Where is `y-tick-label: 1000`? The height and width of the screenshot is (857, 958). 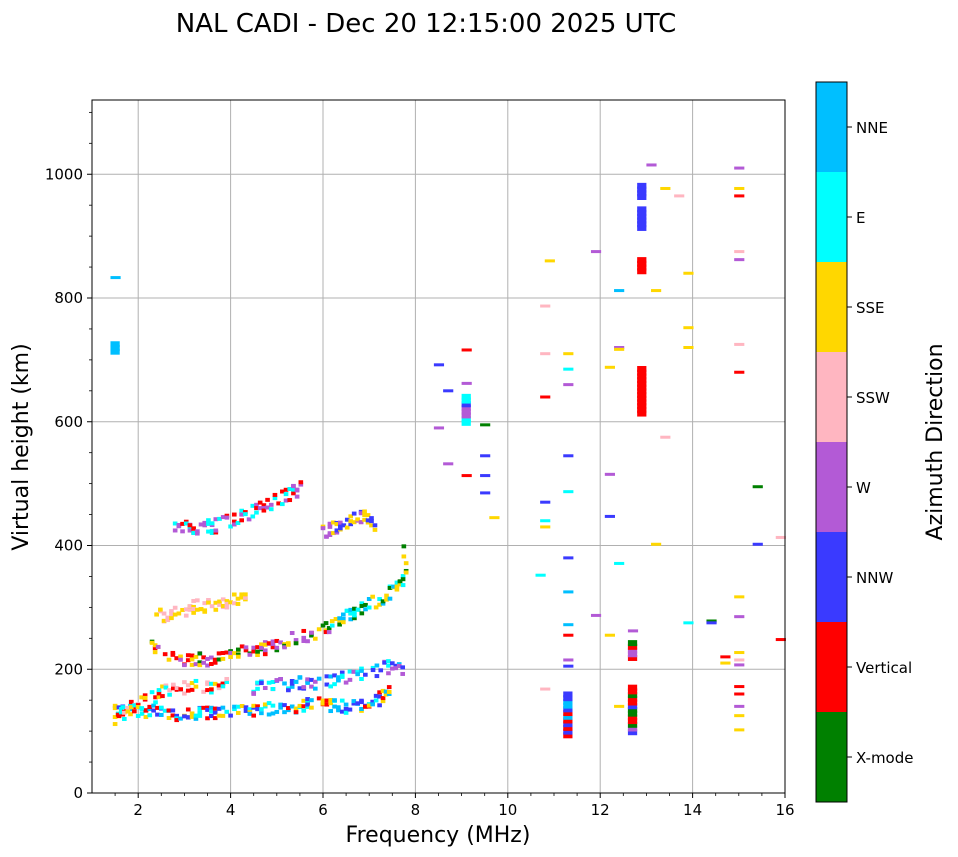
y-tick-label: 1000 is located at coordinates (64, 174).